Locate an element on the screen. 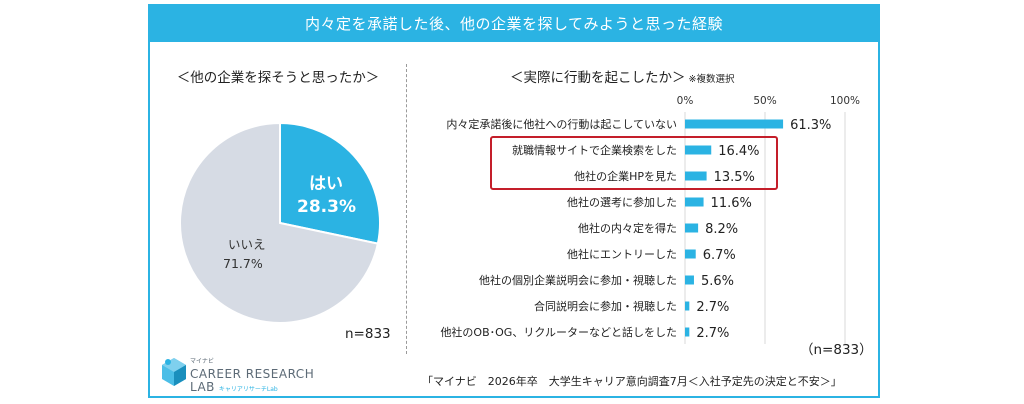 The height and width of the screenshot is (404, 1024). pie-label-no: いいえ is located at coordinates (247, 244).